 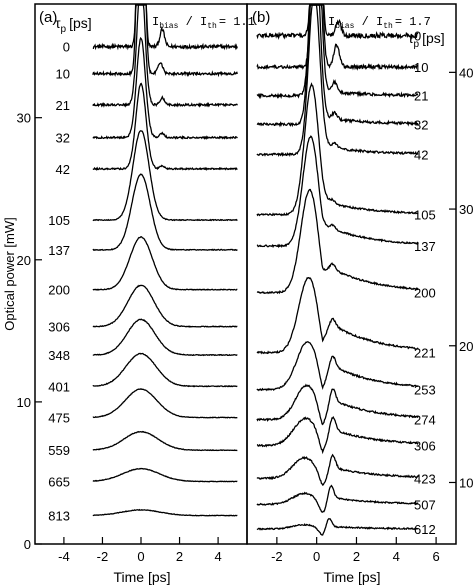 I want to click on panel-a-trace-label: 137, so click(x=59, y=250).